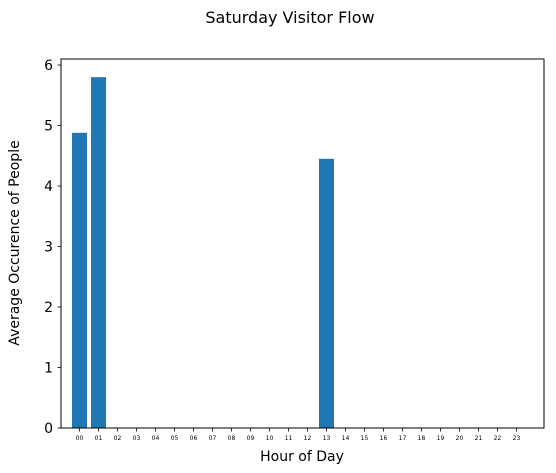 Image resolution: width=556 pixels, height=473 pixels. What do you see at coordinates (156, 438) in the screenshot?
I see `x-tick-label-04: 04` at bounding box center [156, 438].